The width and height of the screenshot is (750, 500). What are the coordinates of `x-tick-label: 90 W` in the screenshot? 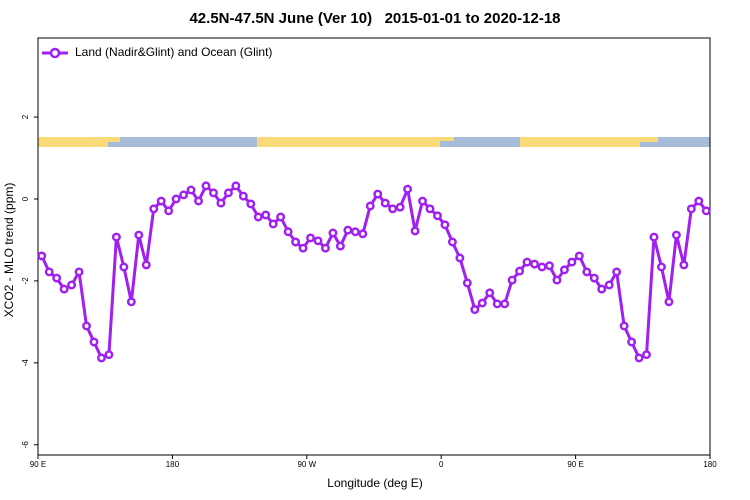 It's located at (306, 464).